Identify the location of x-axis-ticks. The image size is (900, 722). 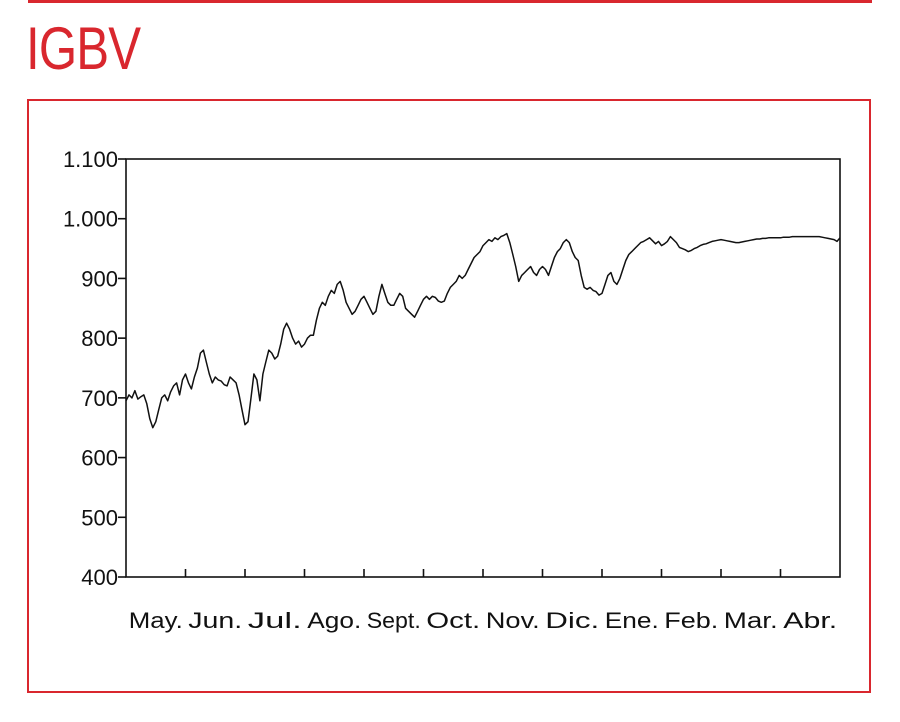
(483, 573).